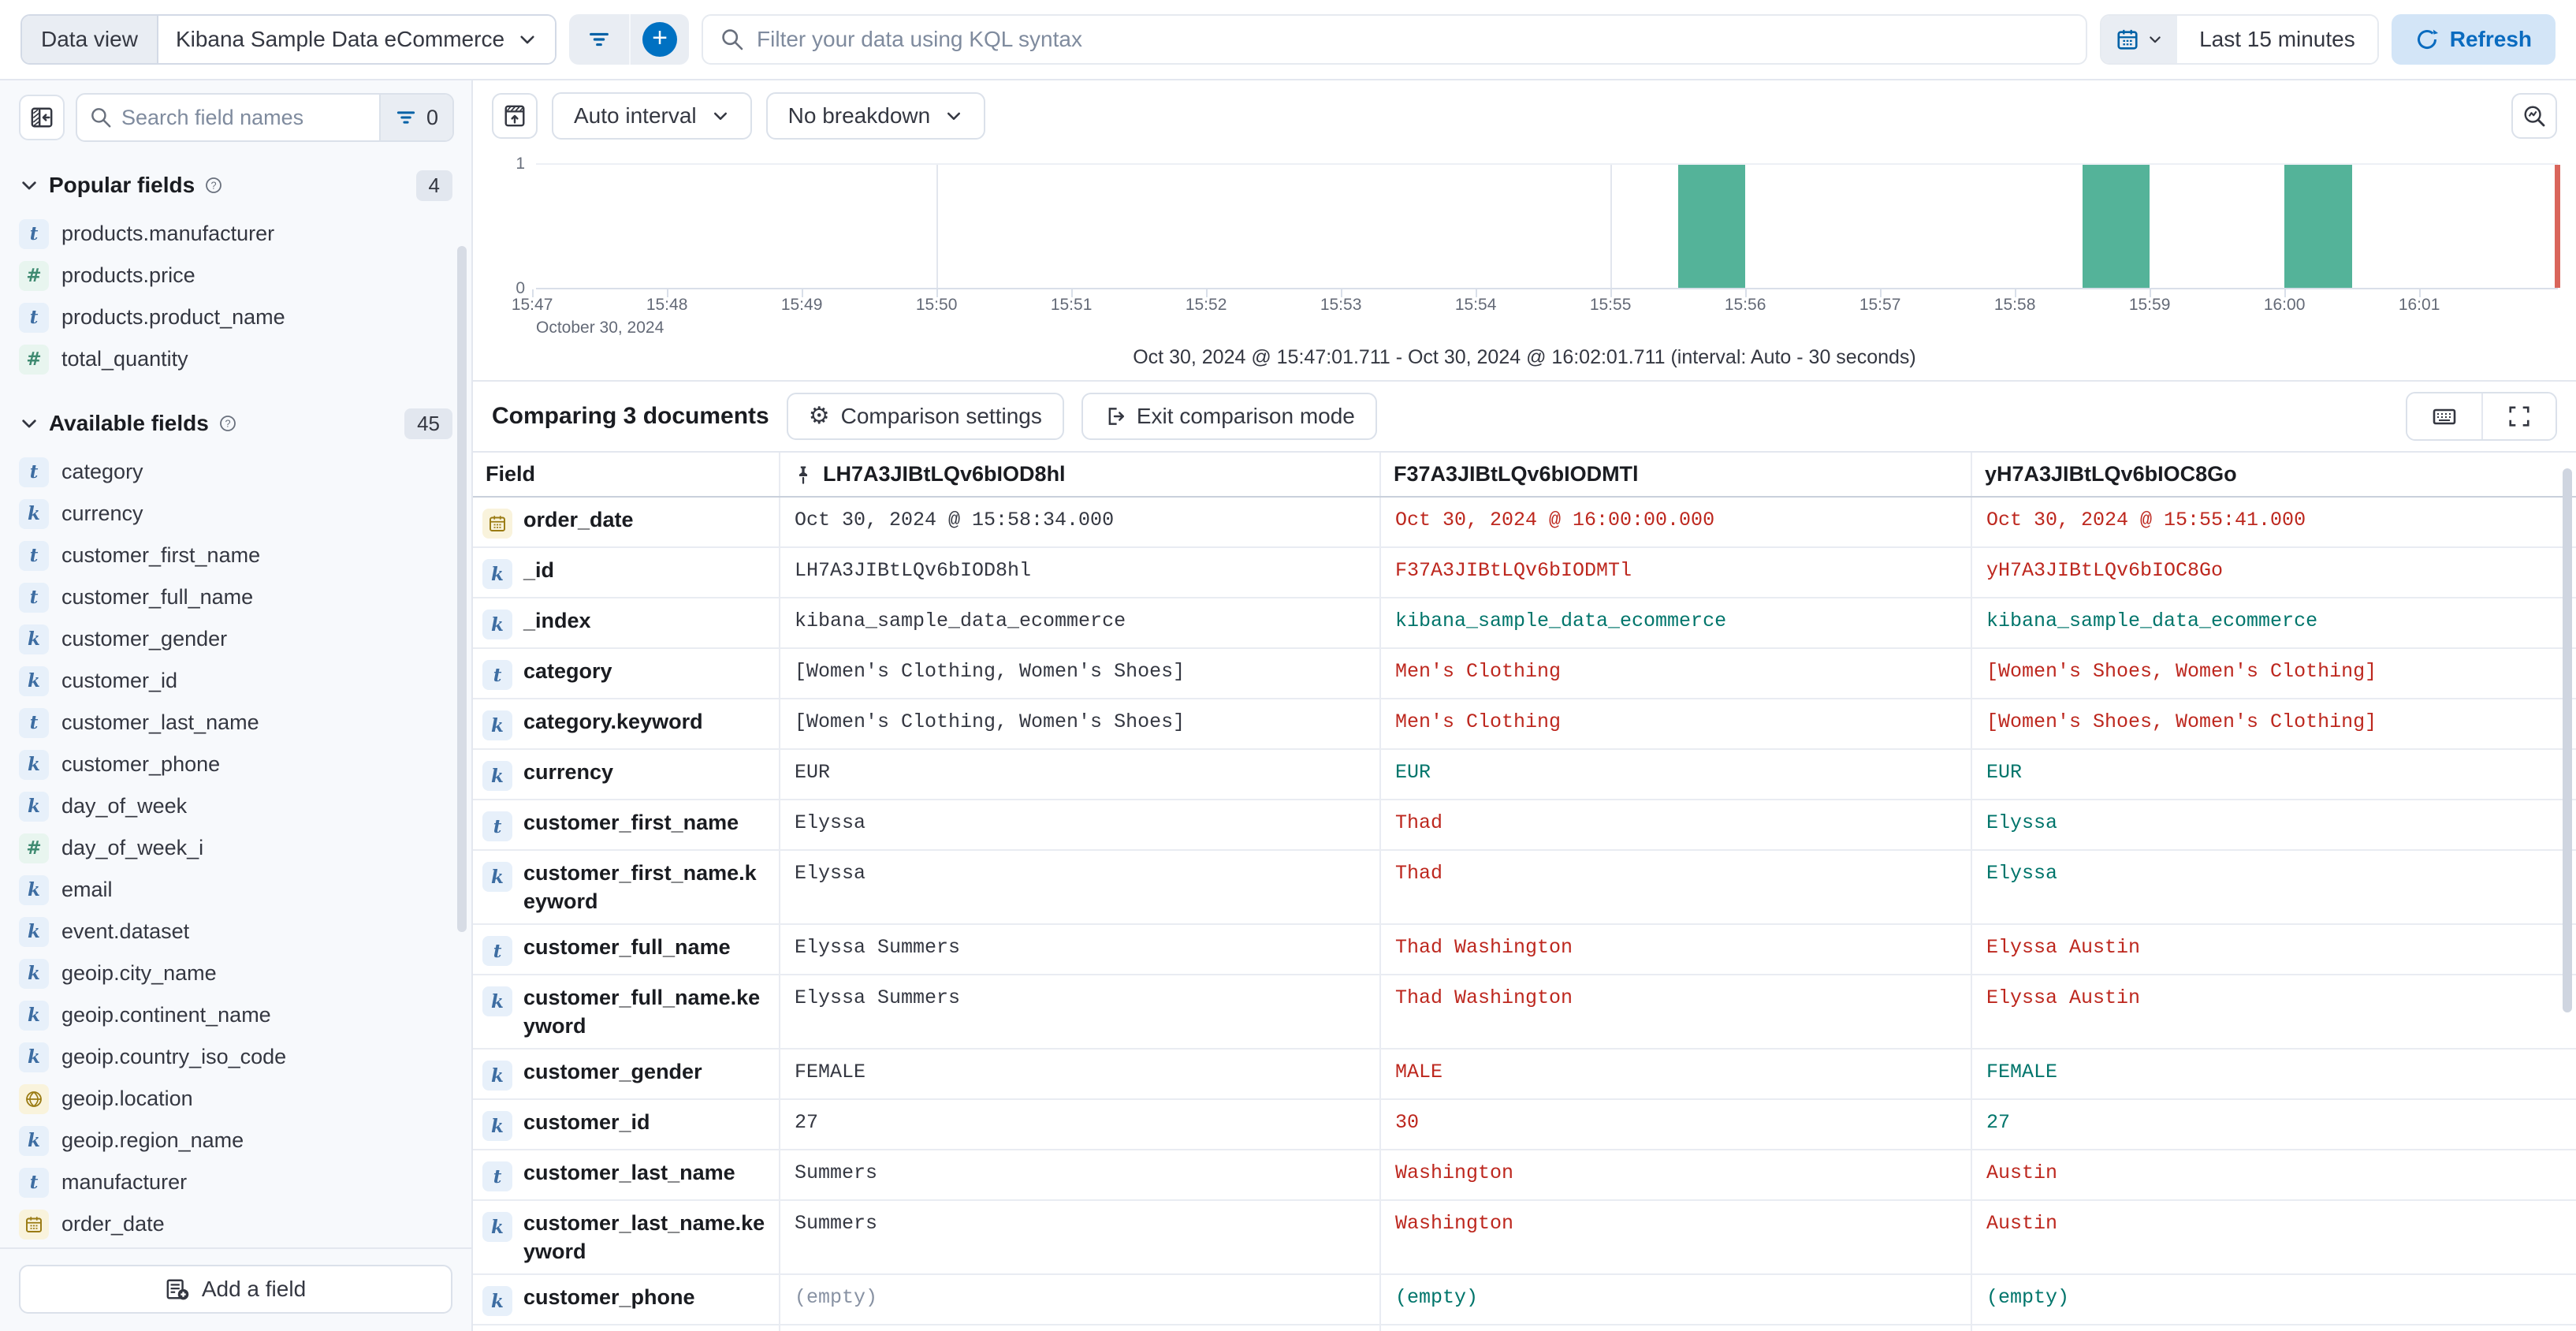 This screenshot has height=1331, width=2576. Describe the element at coordinates (1611, 226) in the screenshot. I see `chart-gridline` at that location.